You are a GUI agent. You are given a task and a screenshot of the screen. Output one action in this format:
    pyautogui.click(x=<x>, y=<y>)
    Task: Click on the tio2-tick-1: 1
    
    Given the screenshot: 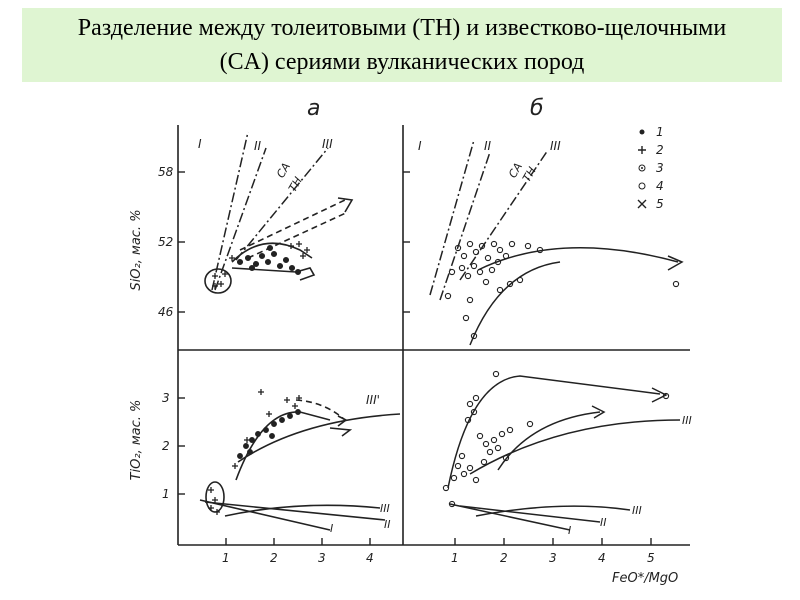 What is the action you would take?
    pyautogui.click(x=166, y=494)
    